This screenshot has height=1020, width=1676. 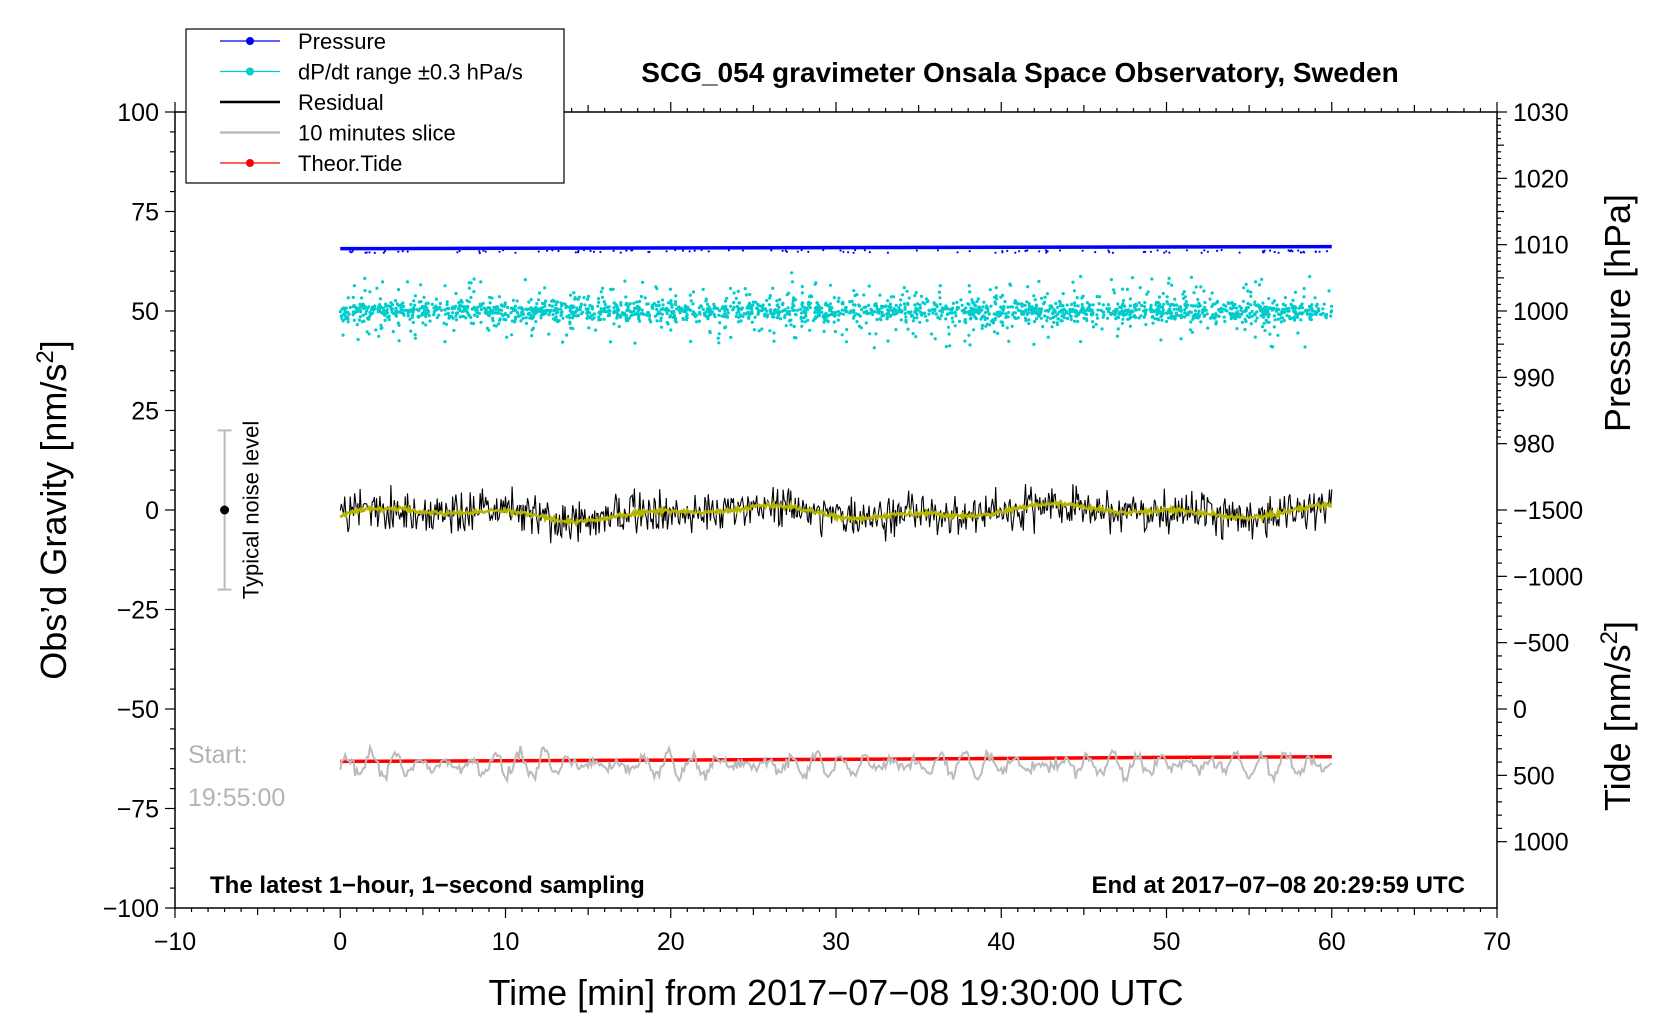 What do you see at coordinates (131, 909) in the screenshot?
I see `y-tick-label: −100` at bounding box center [131, 909].